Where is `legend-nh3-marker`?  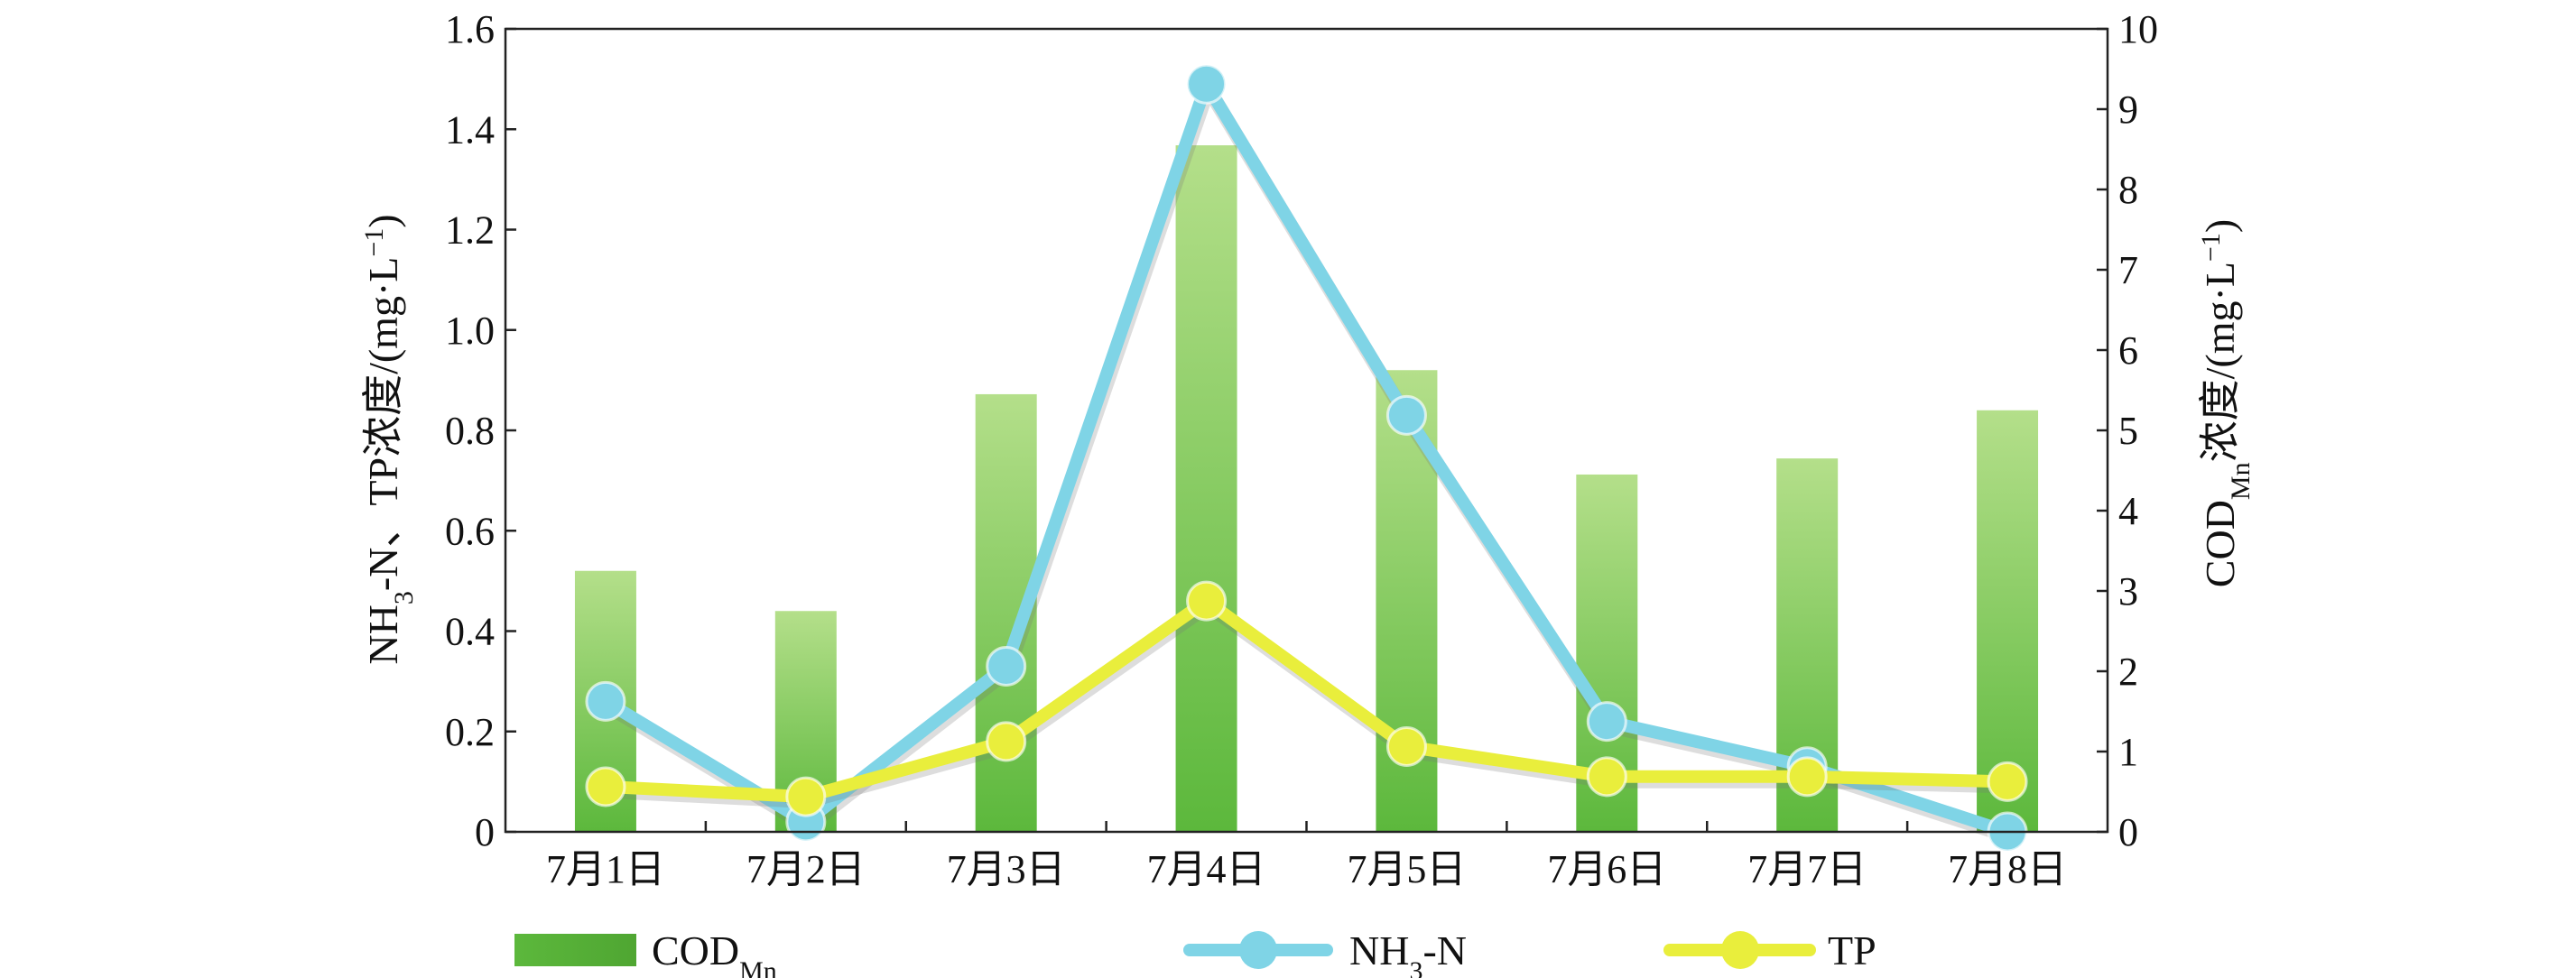
legend-nh3-marker is located at coordinates (1258, 950).